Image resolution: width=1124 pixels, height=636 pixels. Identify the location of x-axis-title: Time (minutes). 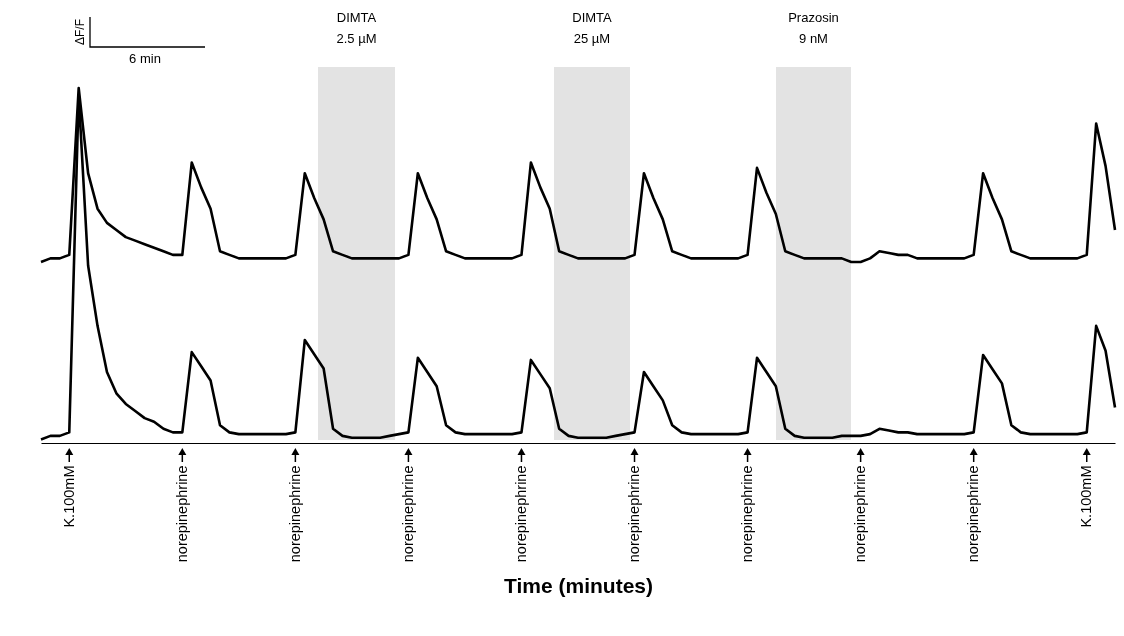
(578, 586).